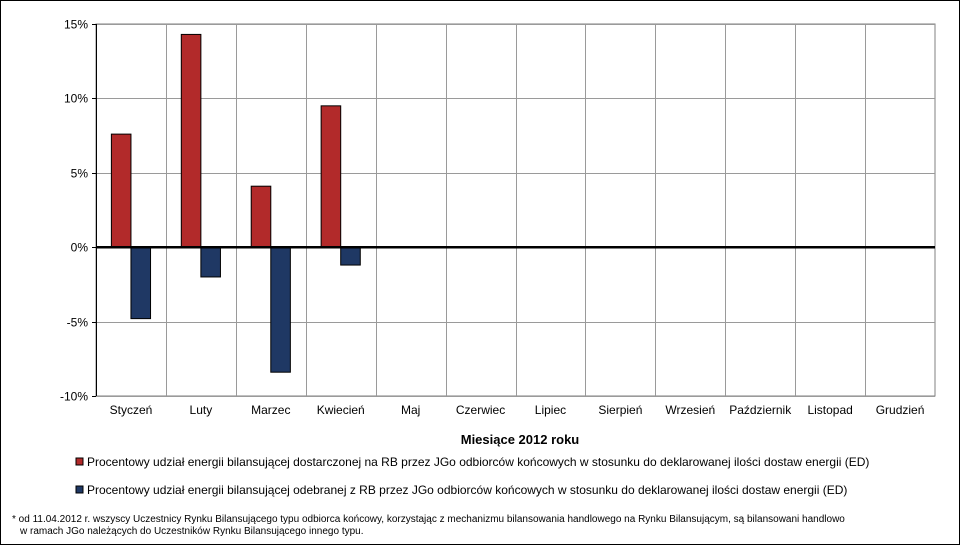 The width and height of the screenshot is (960, 545). Describe the element at coordinates (74, 397) in the screenshot. I see `y-tick-label: -10%` at that location.